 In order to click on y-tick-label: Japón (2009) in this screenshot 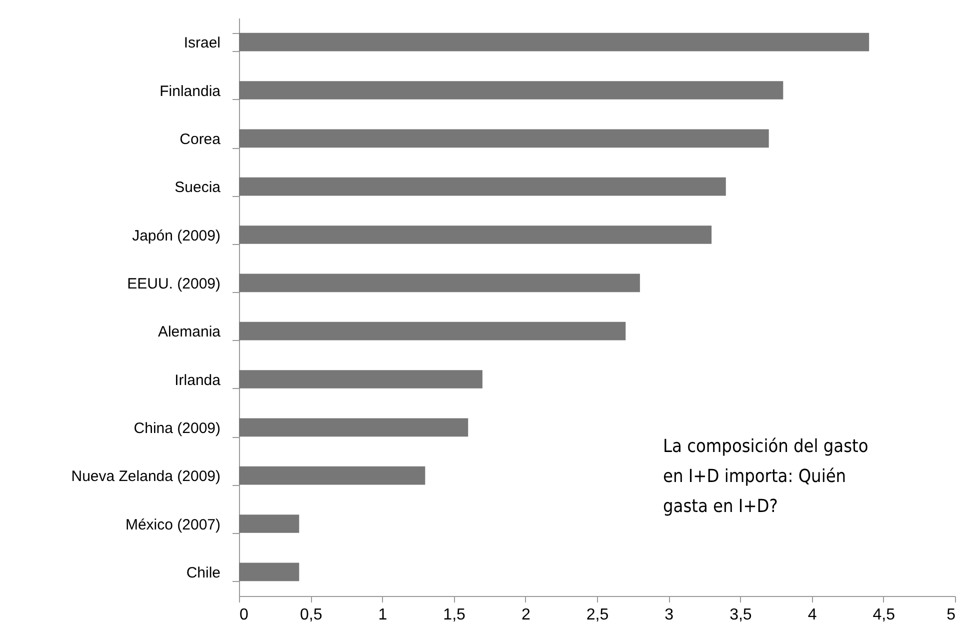, I will do `click(176, 235)`.